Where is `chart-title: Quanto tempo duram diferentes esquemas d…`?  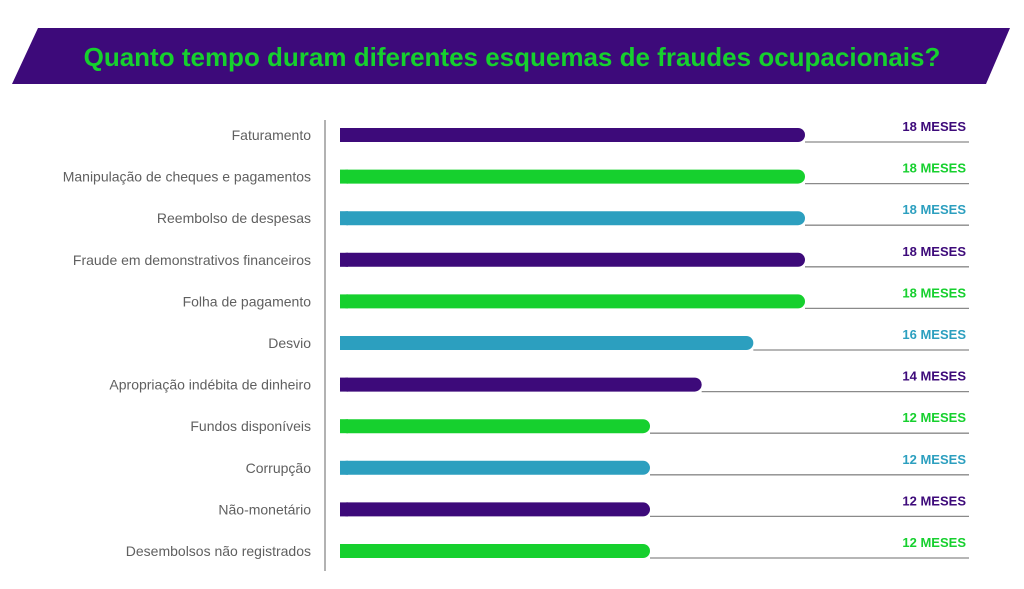 chart-title: Quanto tempo duram diferentes esquemas d… is located at coordinates (512, 57).